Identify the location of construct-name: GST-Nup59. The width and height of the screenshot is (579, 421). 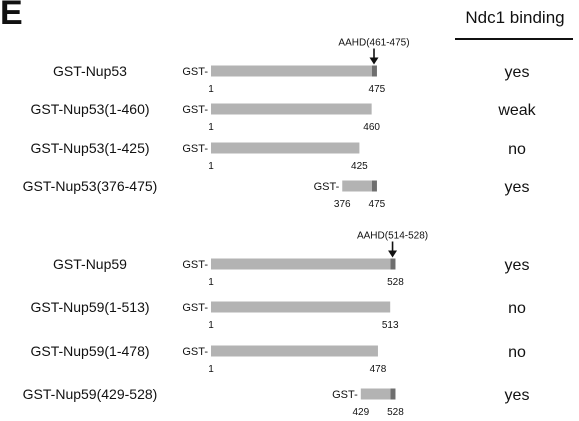
(90, 264).